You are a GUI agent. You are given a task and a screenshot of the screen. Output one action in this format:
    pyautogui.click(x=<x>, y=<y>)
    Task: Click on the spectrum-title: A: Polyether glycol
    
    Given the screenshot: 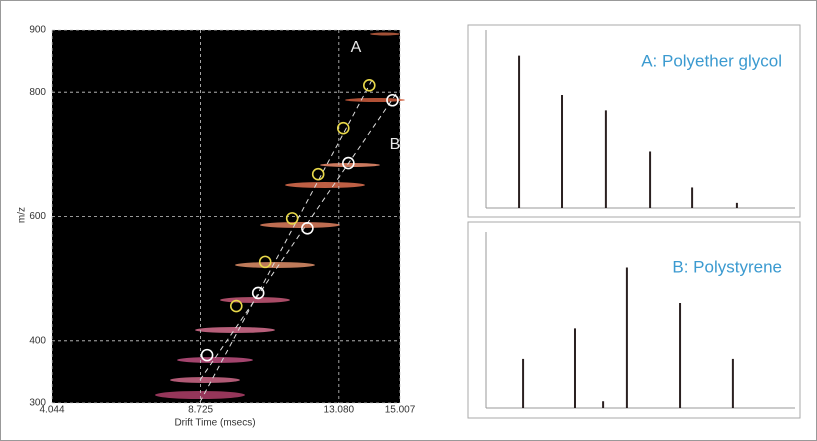 What is the action you would take?
    pyautogui.click(x=711, y=60)
    